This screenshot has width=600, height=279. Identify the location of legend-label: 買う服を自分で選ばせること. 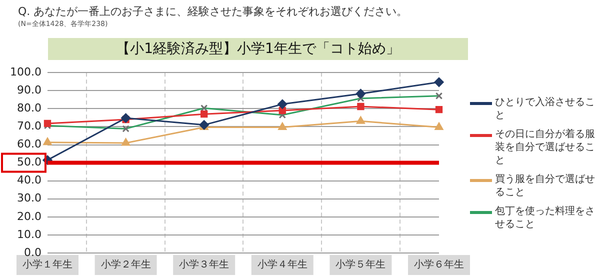
(545, 186).